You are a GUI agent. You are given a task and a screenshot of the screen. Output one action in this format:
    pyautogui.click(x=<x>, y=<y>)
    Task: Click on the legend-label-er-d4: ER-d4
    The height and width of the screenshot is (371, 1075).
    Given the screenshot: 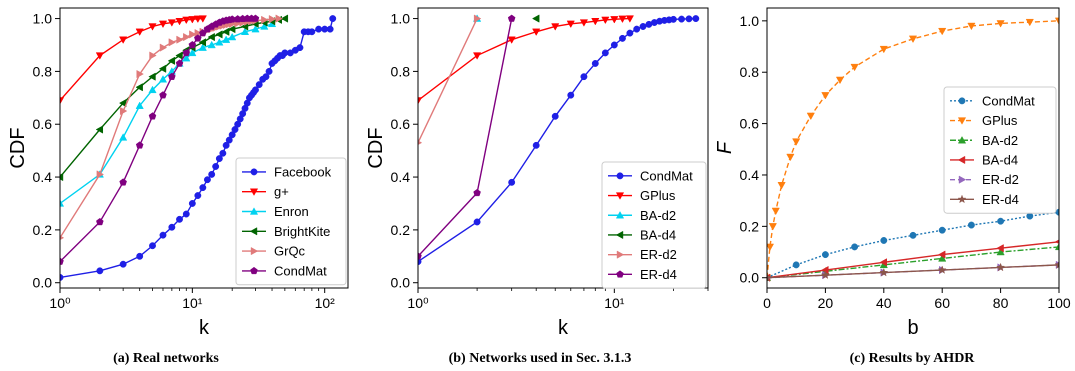 What is the action you would take?
    pyautogui.click(x=1000, y=199)
    